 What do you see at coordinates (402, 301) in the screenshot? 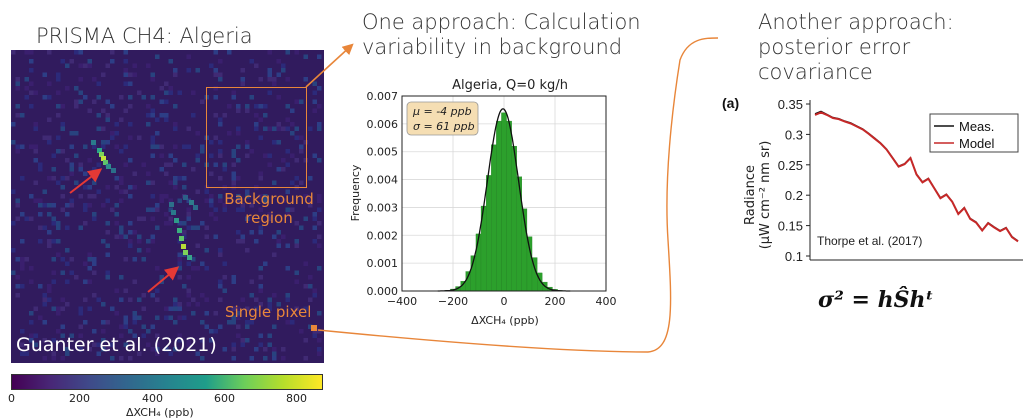
I see `histogram-xtick-label: −400` at bounding box center [402, 301].